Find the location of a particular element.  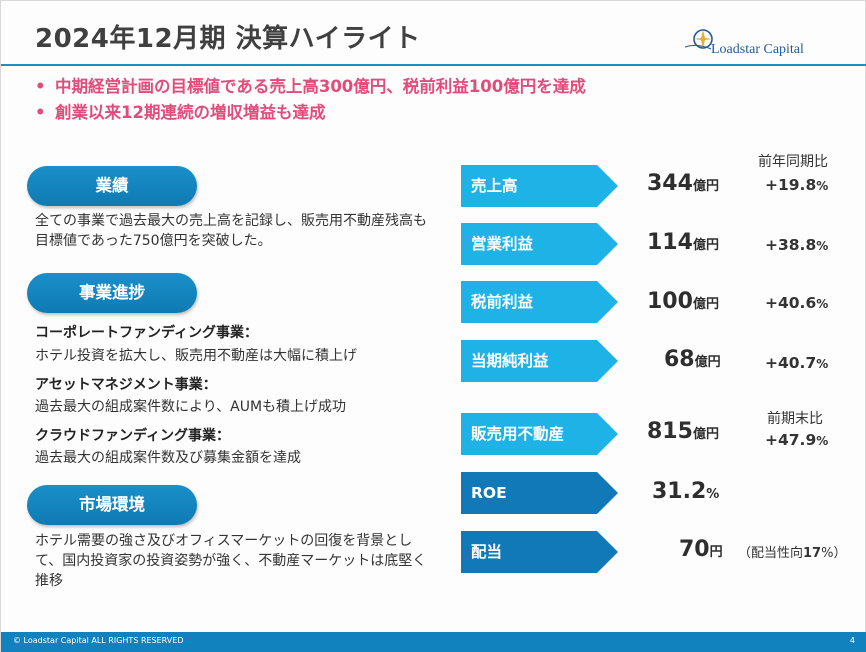

metric-value-dividend: 70円 is located at coordinates (701, 549).